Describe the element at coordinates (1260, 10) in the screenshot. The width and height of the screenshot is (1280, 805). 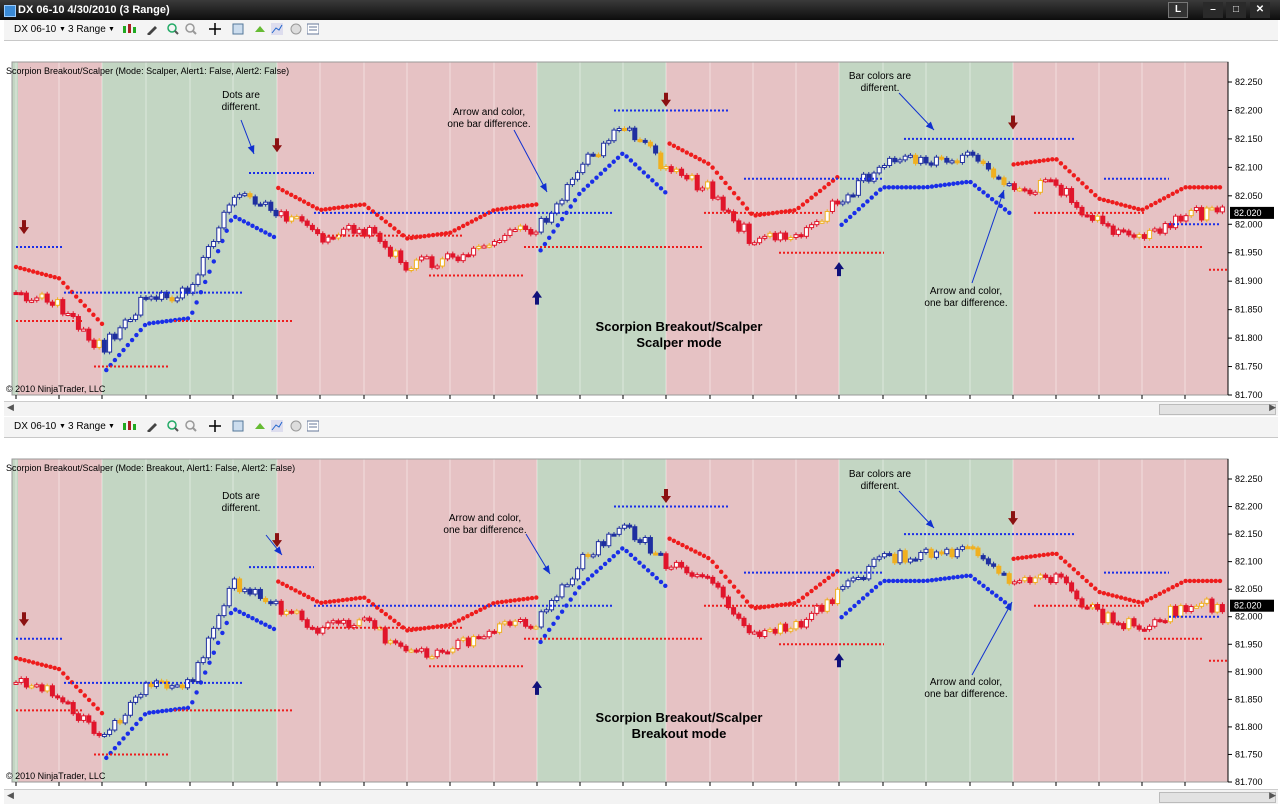
I see `close-button: ✕` at that location.